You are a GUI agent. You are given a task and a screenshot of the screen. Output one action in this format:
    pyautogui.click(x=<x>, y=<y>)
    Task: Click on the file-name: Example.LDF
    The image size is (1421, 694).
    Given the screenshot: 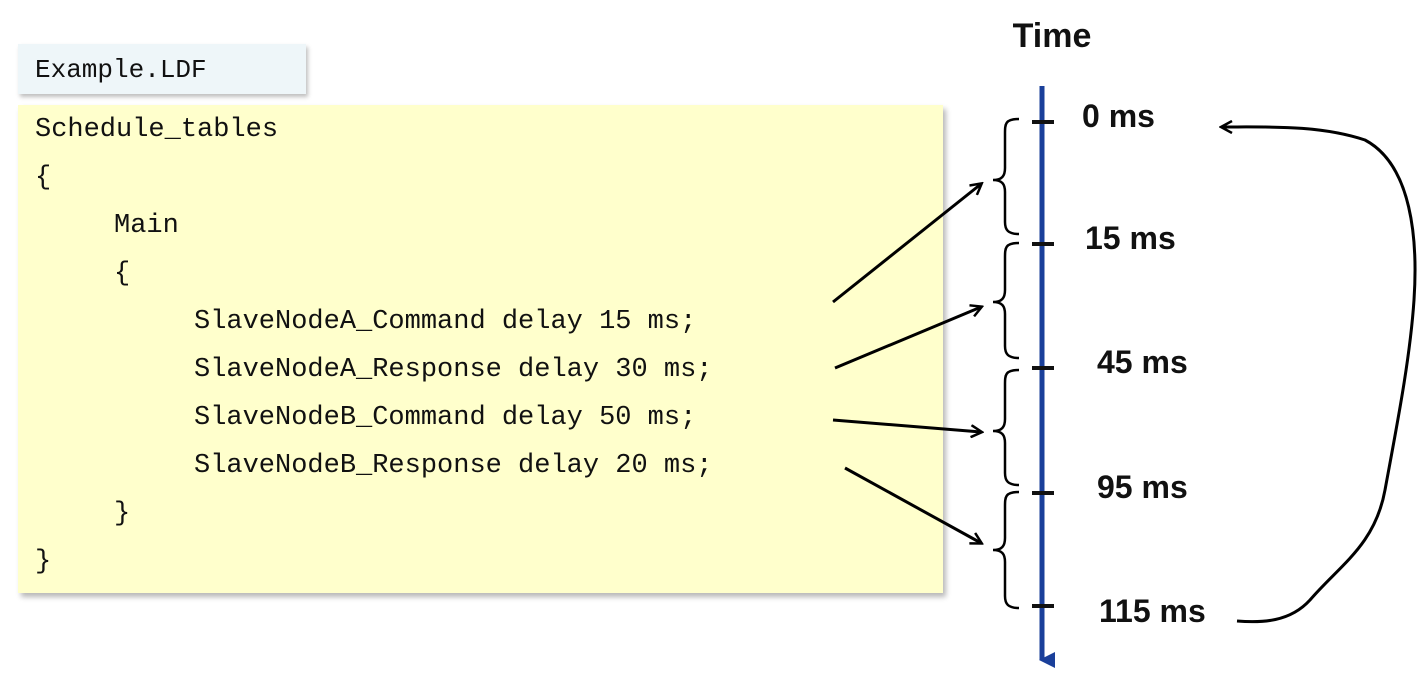 What is the action you would take?
    pyautogui.click(x=121, y=70)
    